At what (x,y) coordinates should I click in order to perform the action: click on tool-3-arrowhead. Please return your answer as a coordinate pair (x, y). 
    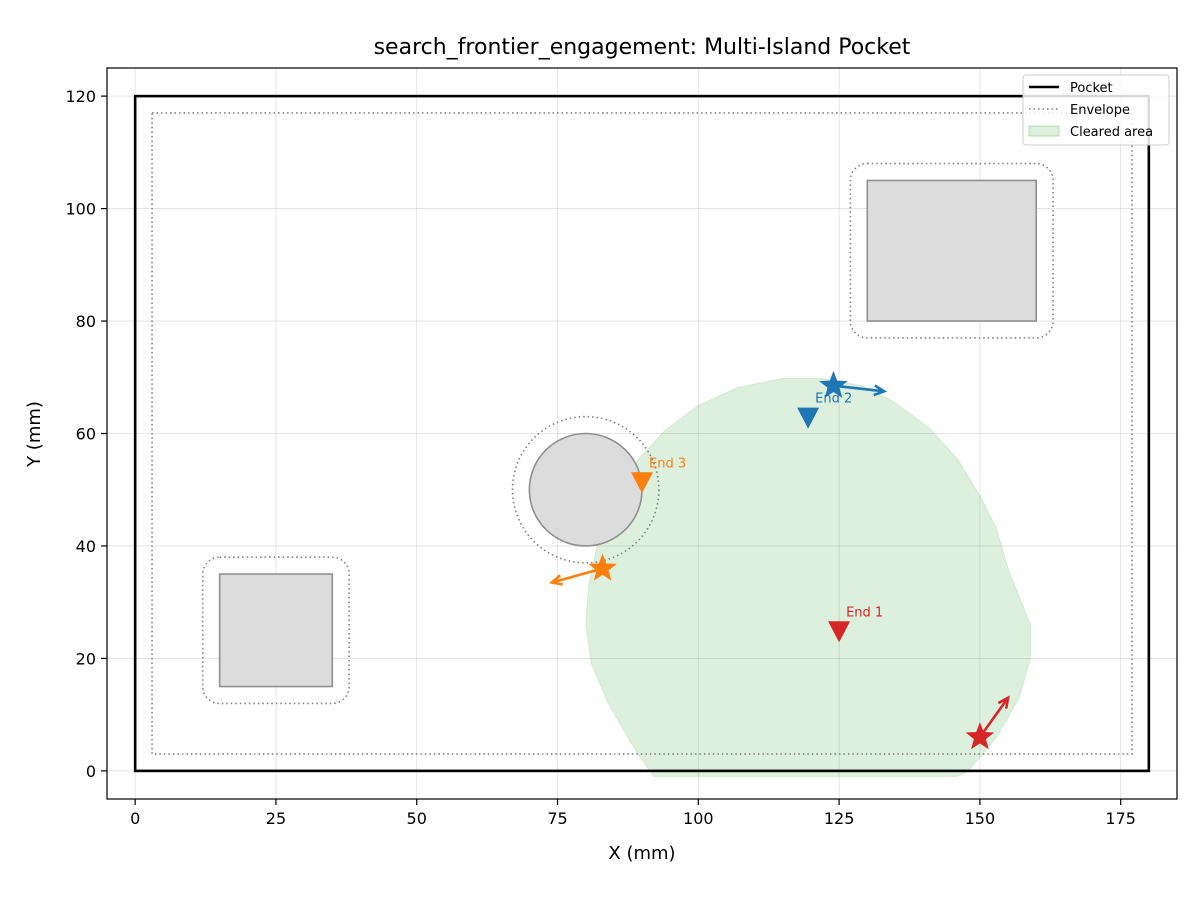
    Looking at the image, I should click on (556, 580).